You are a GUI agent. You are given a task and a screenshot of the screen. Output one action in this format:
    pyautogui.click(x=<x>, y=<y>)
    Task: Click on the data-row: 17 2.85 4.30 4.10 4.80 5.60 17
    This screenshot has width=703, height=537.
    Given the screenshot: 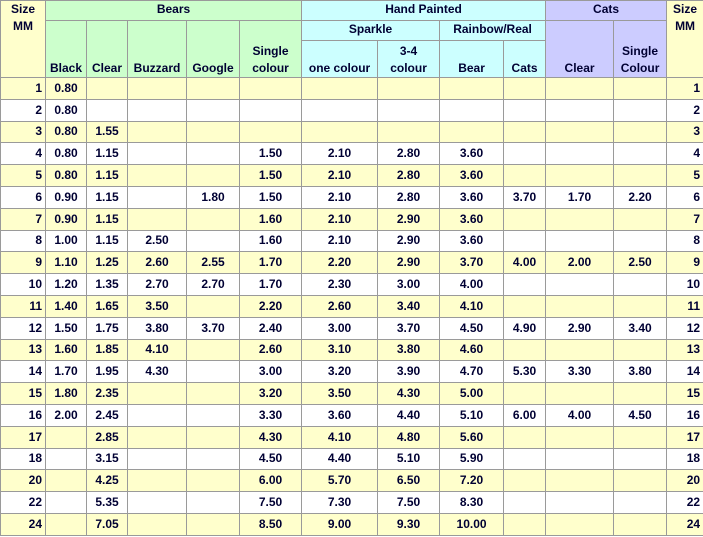 What is the action you would take?
    pyautogui.click(x=351, y=437)
    